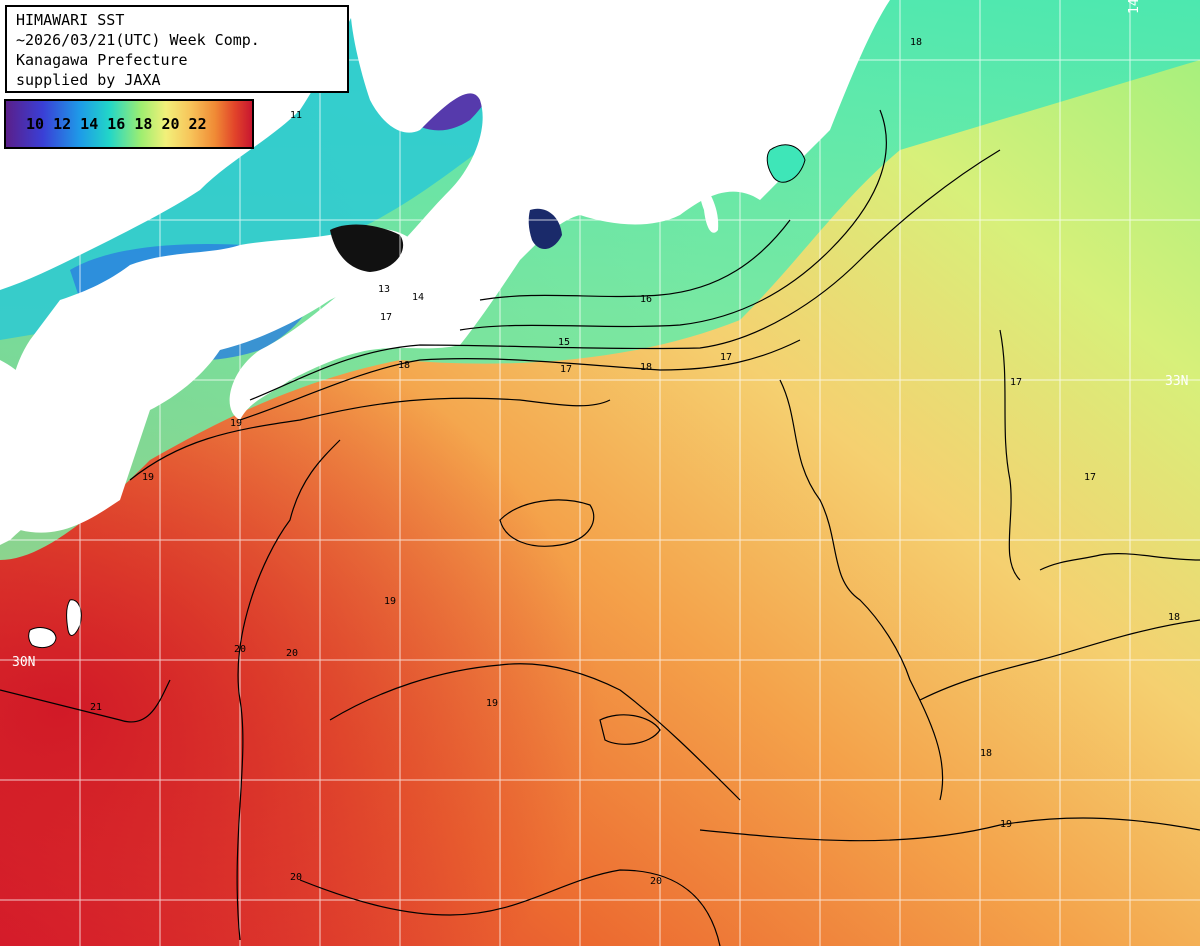 The image size is (1200, 946). I want to click on contour-value-label: 21, so click(96, 707).